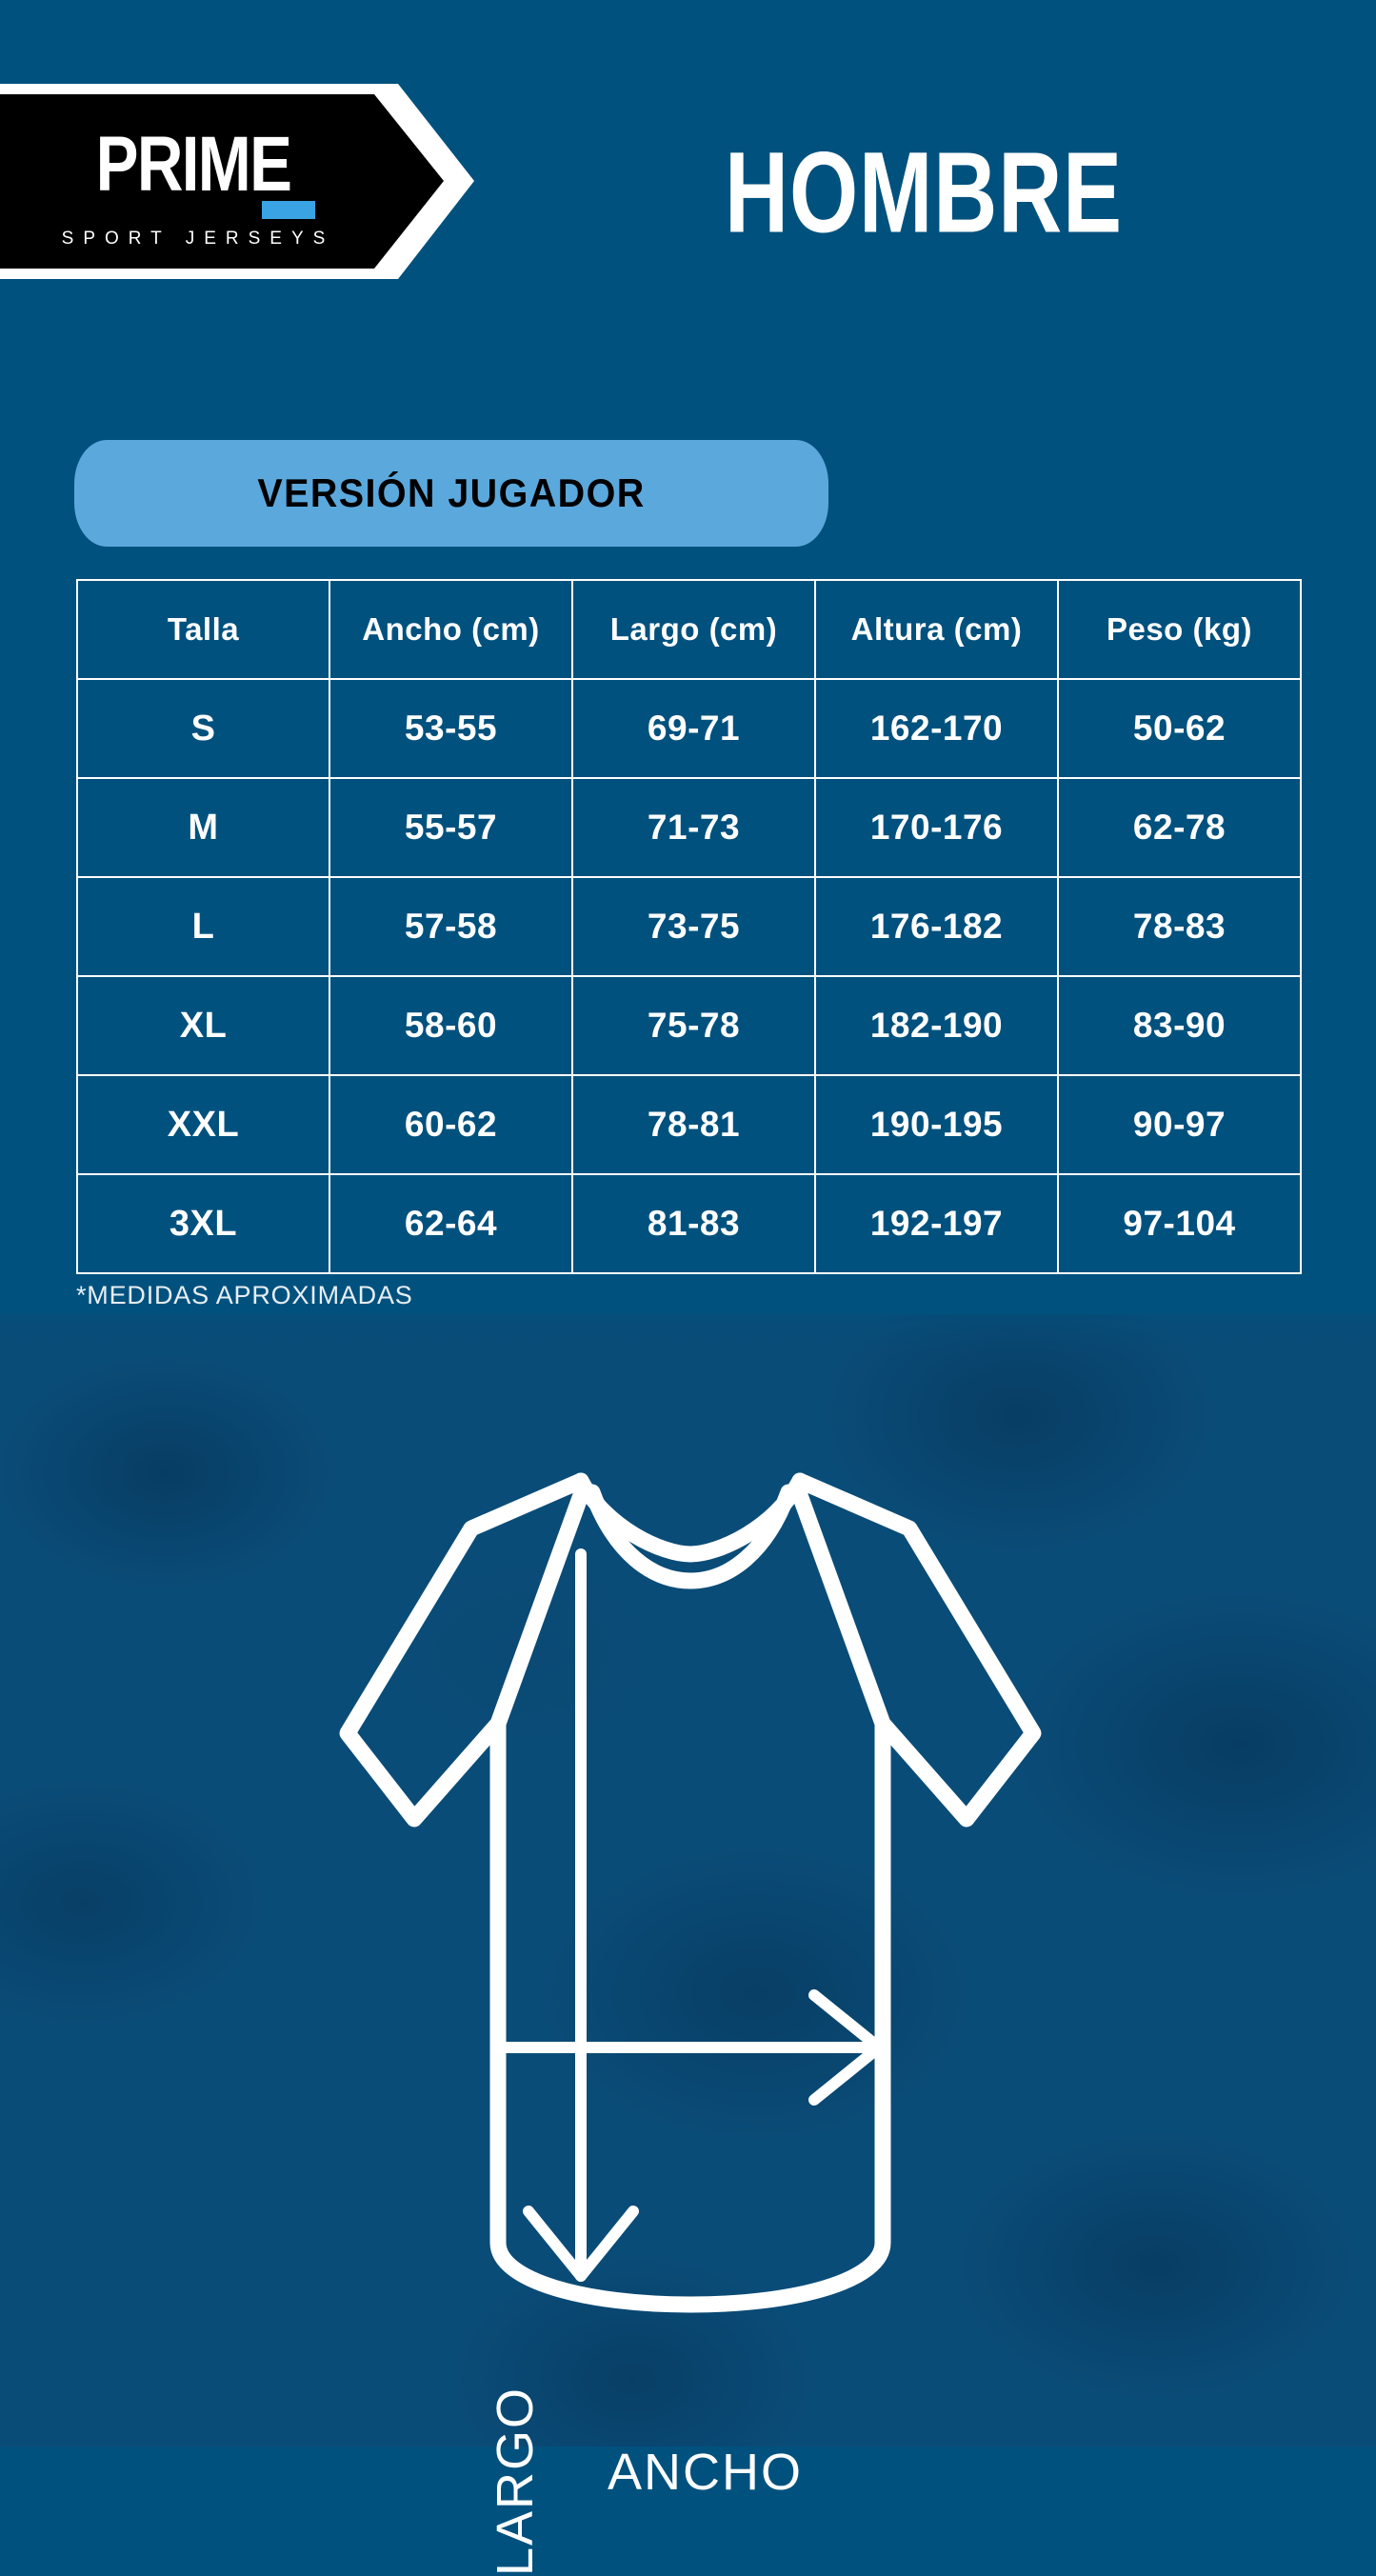  I want to click on cell-ancho: 60-62, so click(451, 1124).